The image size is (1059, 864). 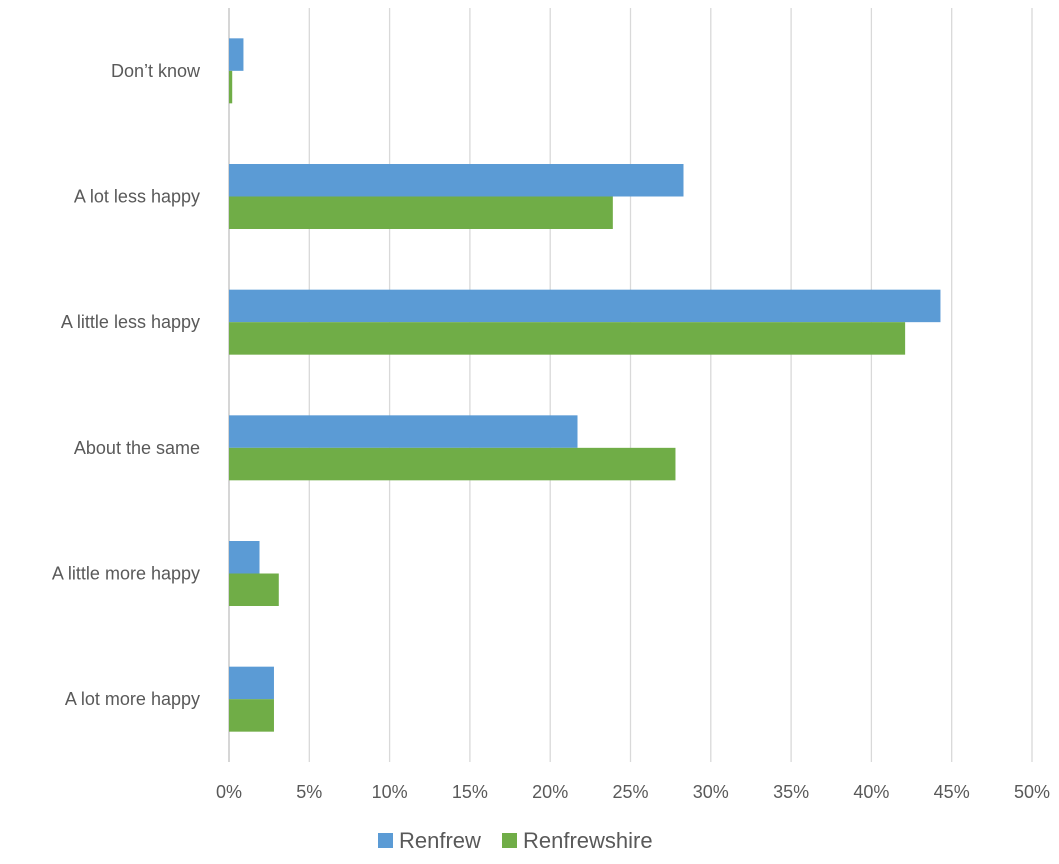 I want to click on x-tick-label: 30%, so click(x=711, y=792).